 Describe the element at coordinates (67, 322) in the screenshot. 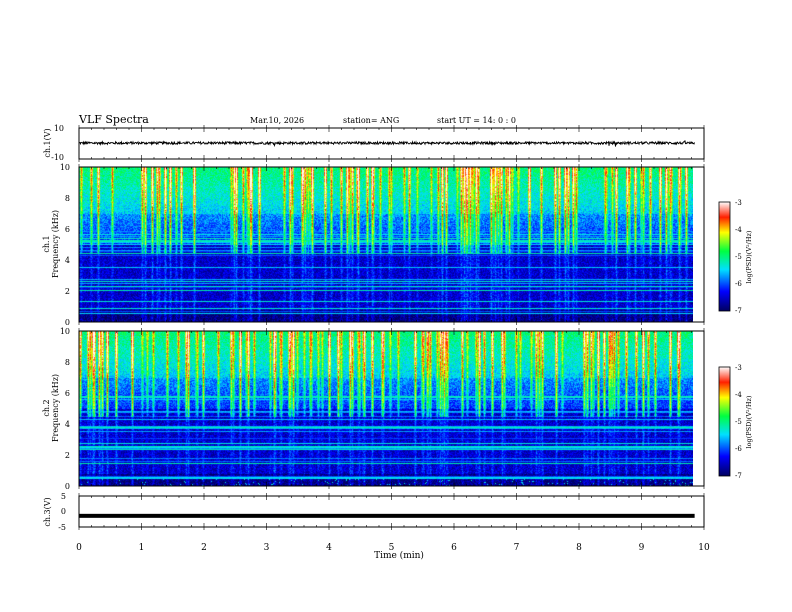

I see `spec1-ytick-0: 0` at that location.